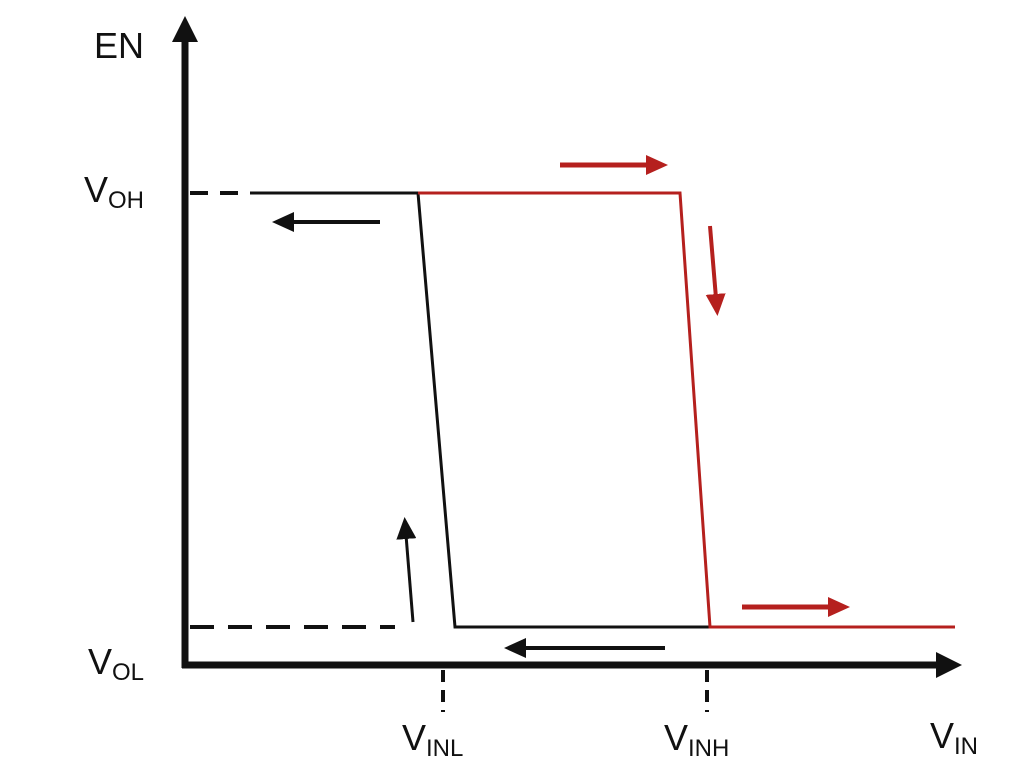 The height and width of the screenshot is (780, 1024). I want to click on label-sub: OH, so click(126, 200).